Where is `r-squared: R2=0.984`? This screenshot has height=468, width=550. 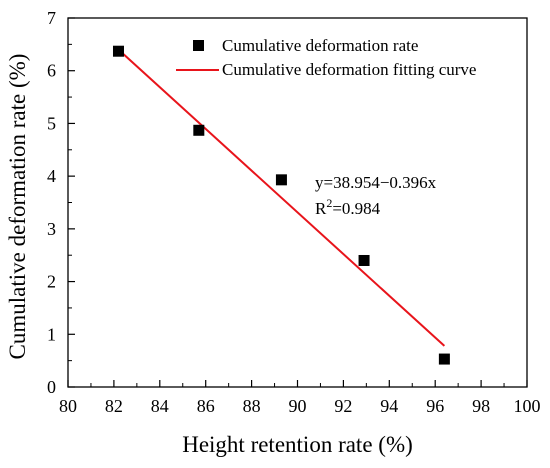
r-squared: R2=0.984 is located at coordinates (348, 207).